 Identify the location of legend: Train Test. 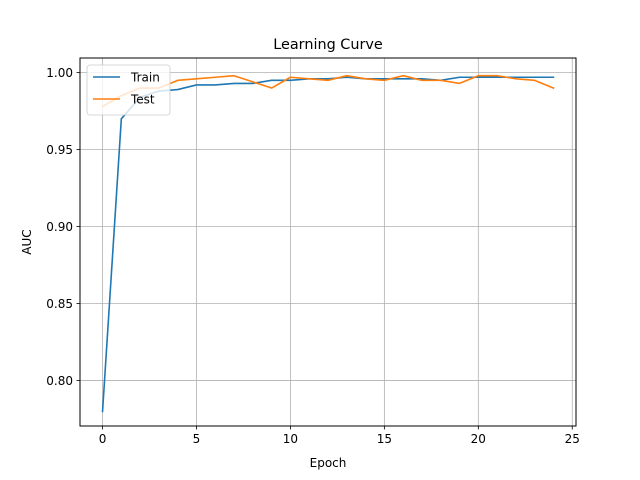
(128, 90).